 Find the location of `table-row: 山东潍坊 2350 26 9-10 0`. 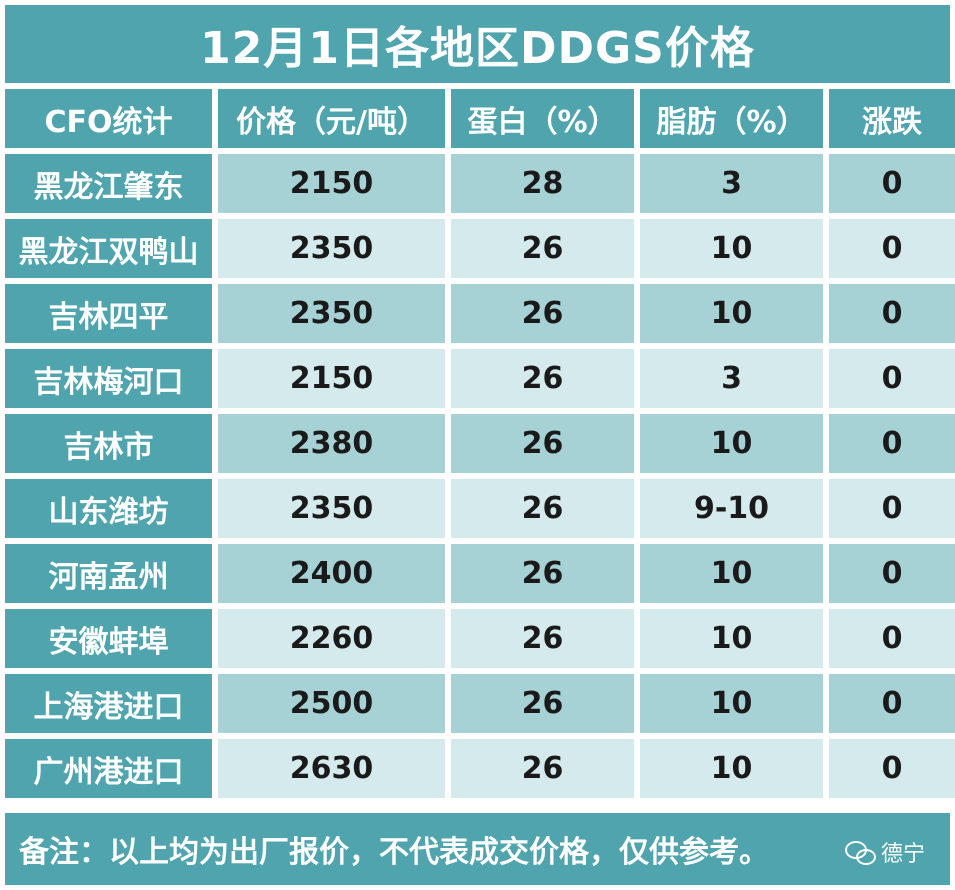

table-row: 山东潍坊 2350 26 9-10 0 is located at coordinates (480, 508).